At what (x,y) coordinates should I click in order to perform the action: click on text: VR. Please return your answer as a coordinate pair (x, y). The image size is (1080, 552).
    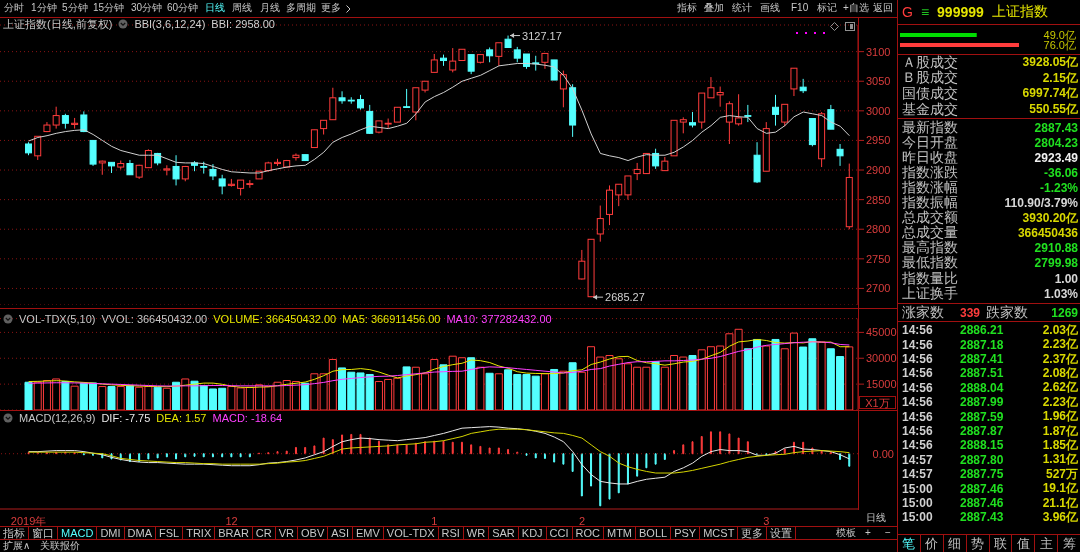
    Looking at the image, I should click on (286, 533).